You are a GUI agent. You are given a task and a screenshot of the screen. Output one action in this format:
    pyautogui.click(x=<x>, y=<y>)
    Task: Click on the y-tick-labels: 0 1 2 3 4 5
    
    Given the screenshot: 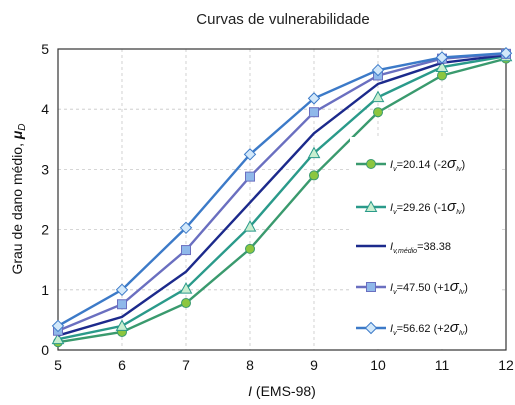 What is the action you would take?
    pyautogui.click(x=45, y=199)
    